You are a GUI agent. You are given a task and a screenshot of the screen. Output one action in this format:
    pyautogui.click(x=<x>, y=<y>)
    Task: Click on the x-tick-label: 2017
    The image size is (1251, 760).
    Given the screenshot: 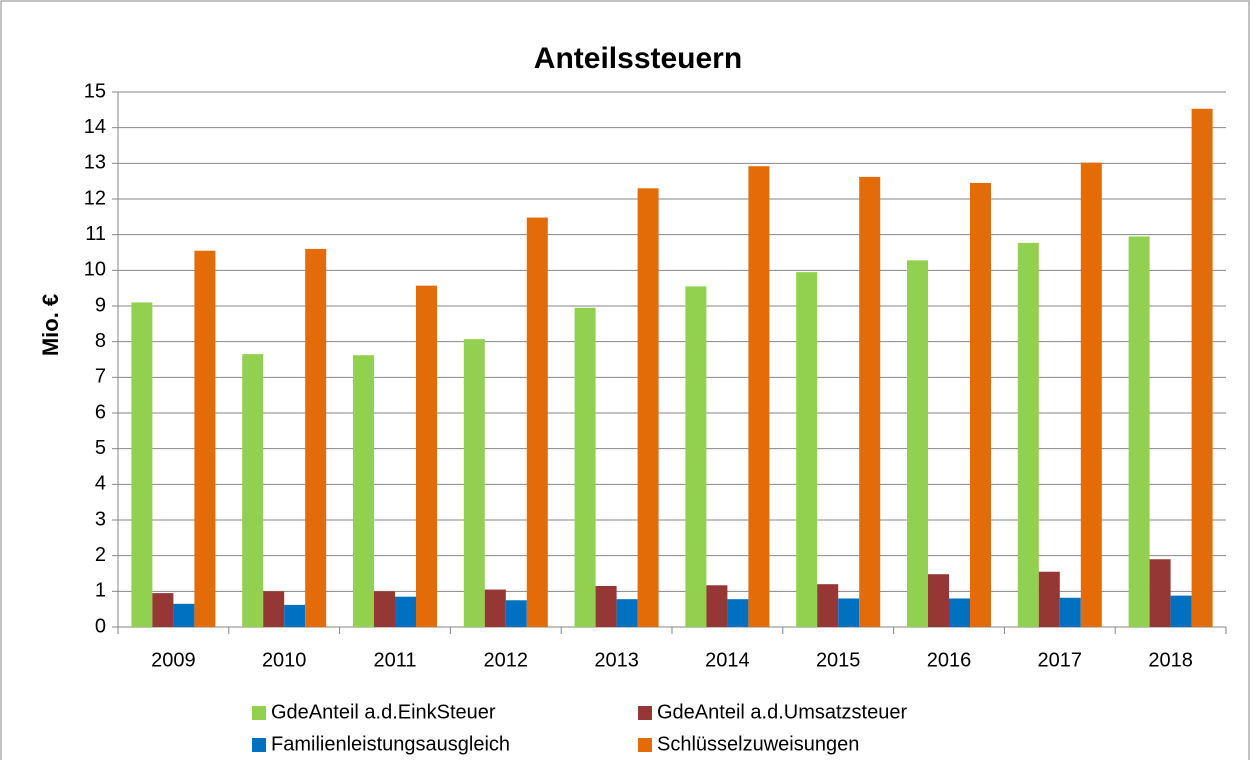 What is the action you would take?
    pyautogui.click(x=1060, y=660)
    